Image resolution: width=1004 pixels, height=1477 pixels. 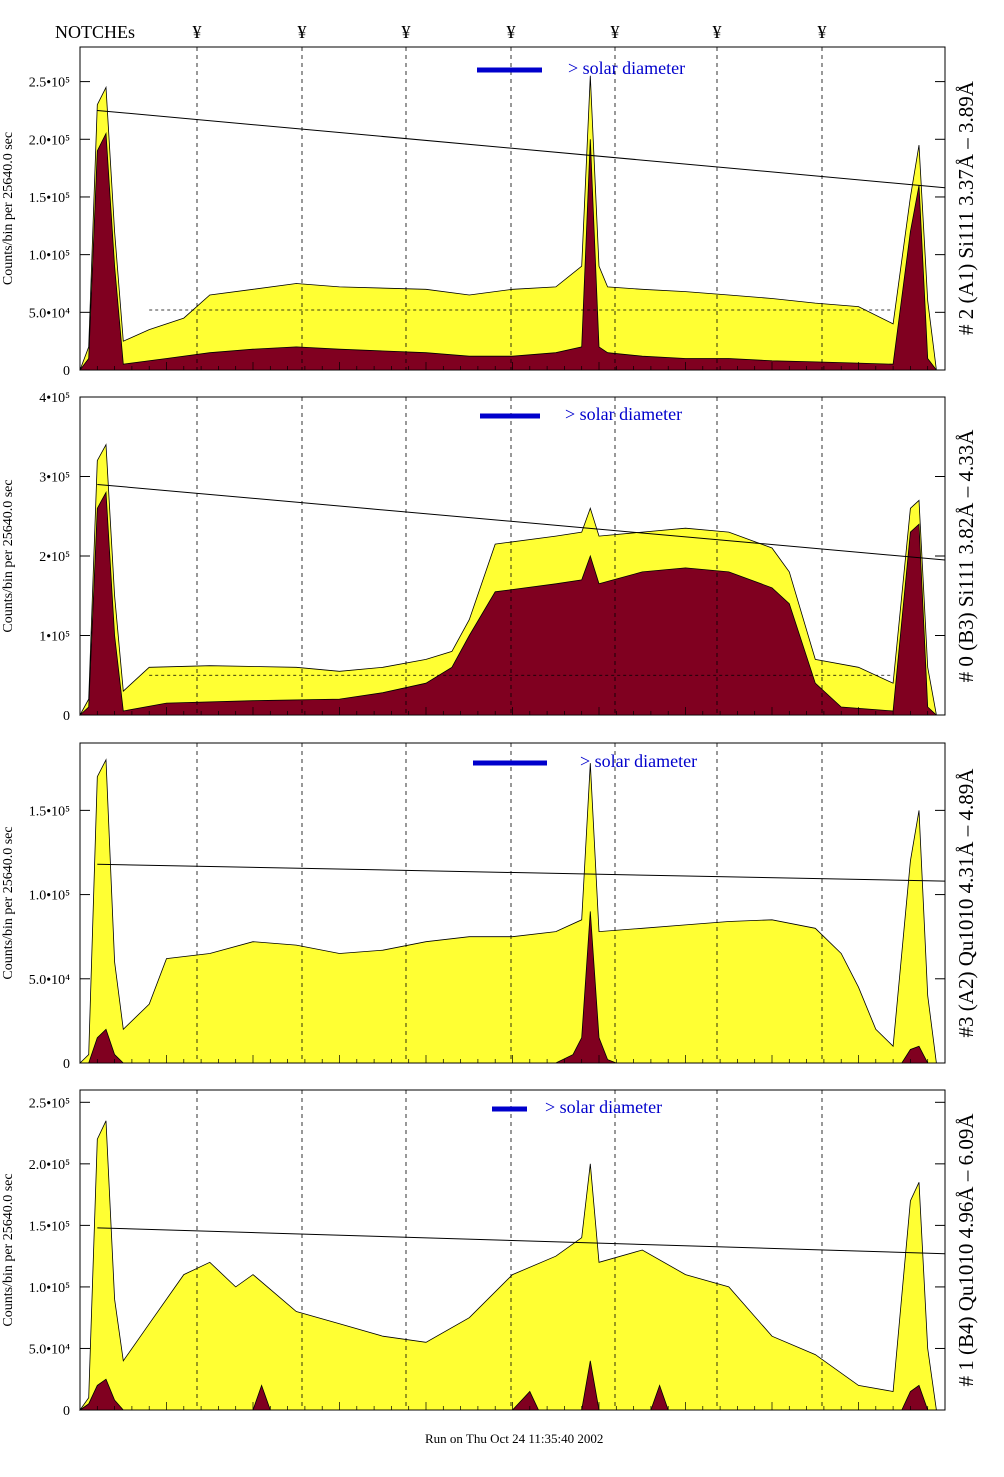 What do you see at coordinates (54, 637) in the screenshot?
I see `y-tick-label: 1•10⁵` at bounding box center [54, 637].